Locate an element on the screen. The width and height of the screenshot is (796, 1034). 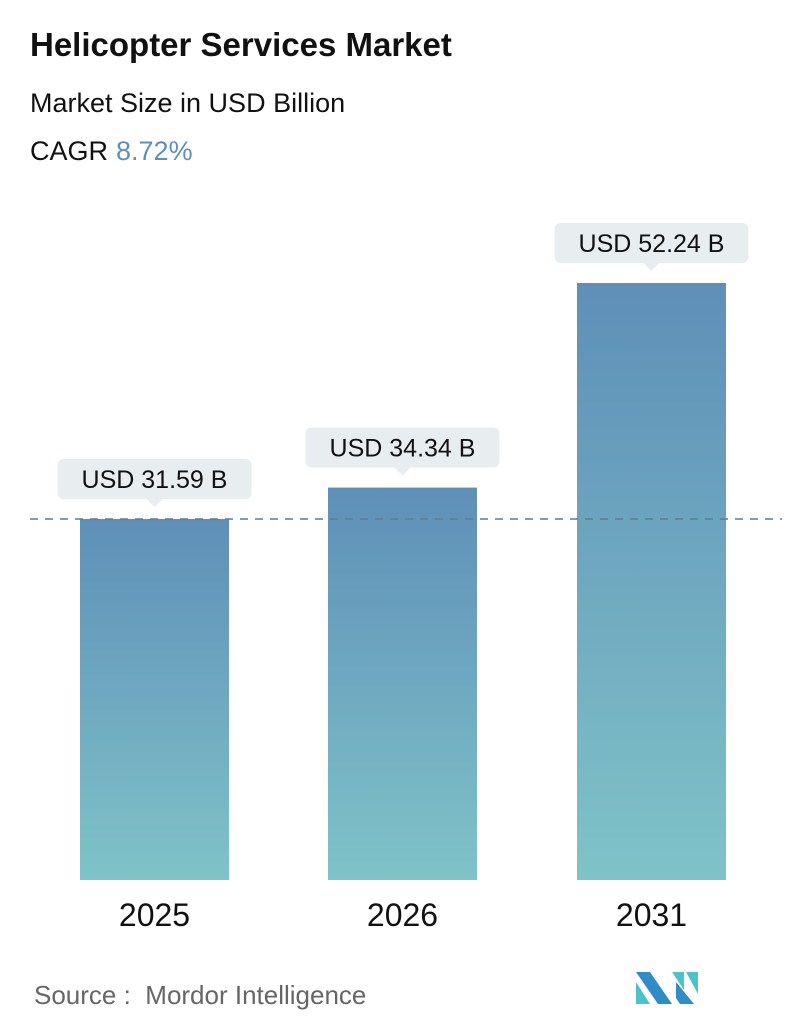
x-tick-label: 2026 is located at coordinates (402, 915).